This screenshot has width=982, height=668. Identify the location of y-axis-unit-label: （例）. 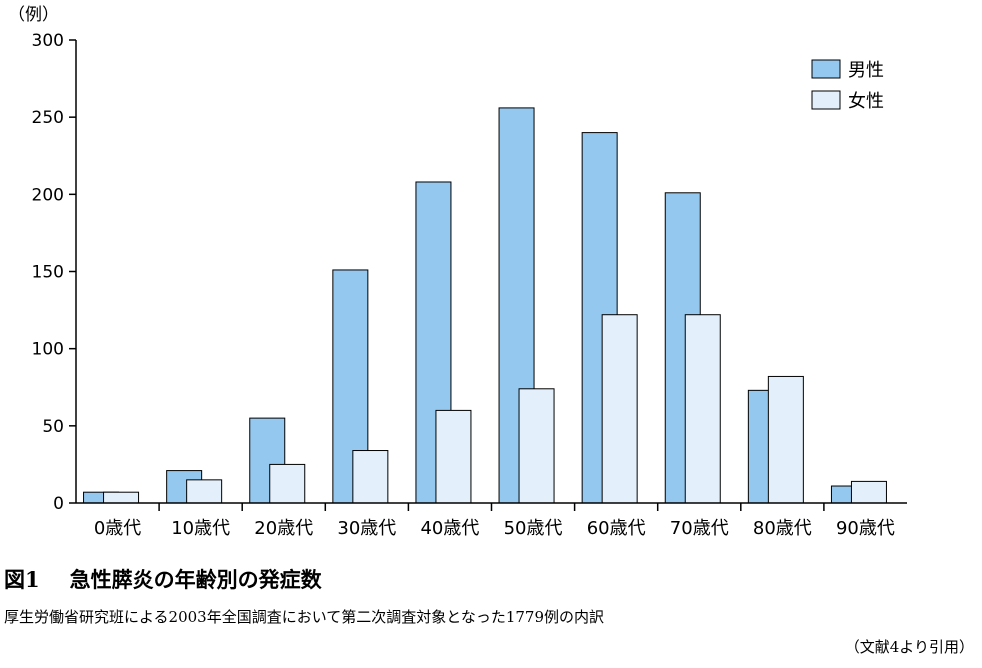
(33, 15).